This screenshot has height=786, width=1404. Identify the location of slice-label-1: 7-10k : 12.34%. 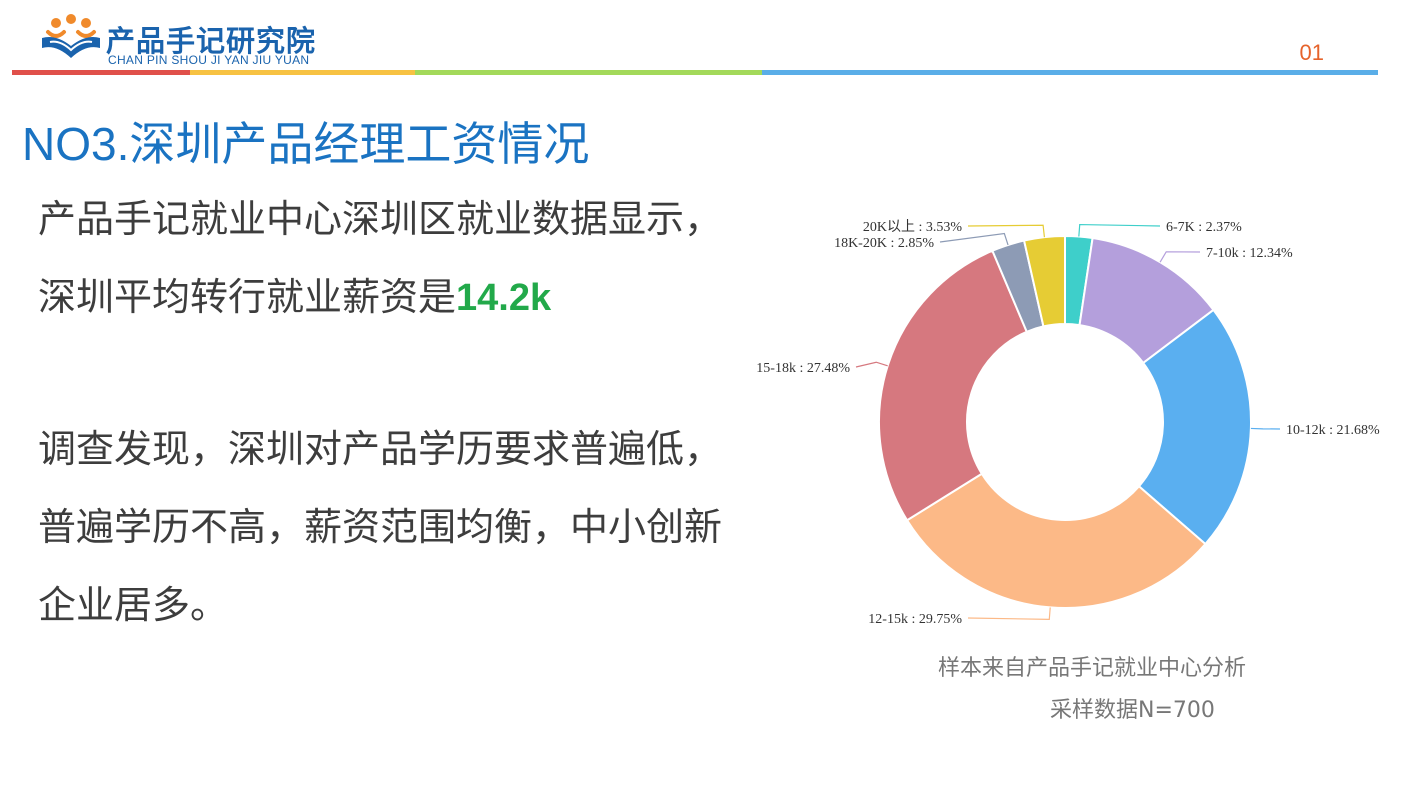
(1249, 253).